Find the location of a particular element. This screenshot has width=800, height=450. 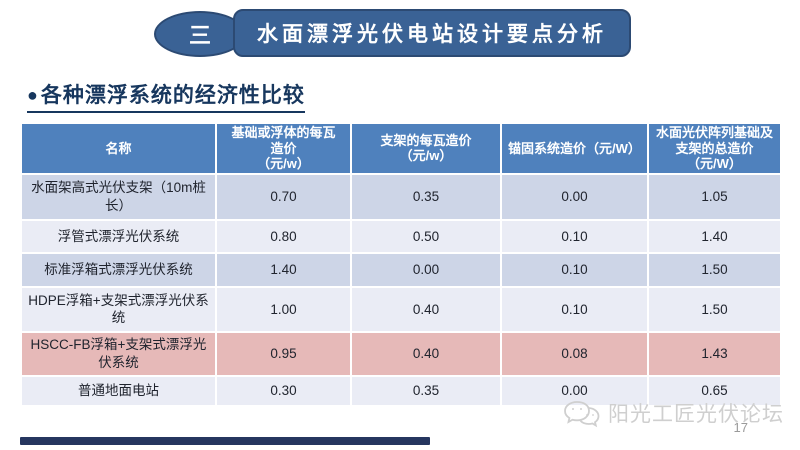

slide-title: 水面漂浮光伏电站设计要点分析 is located at coordinates (432, 34).